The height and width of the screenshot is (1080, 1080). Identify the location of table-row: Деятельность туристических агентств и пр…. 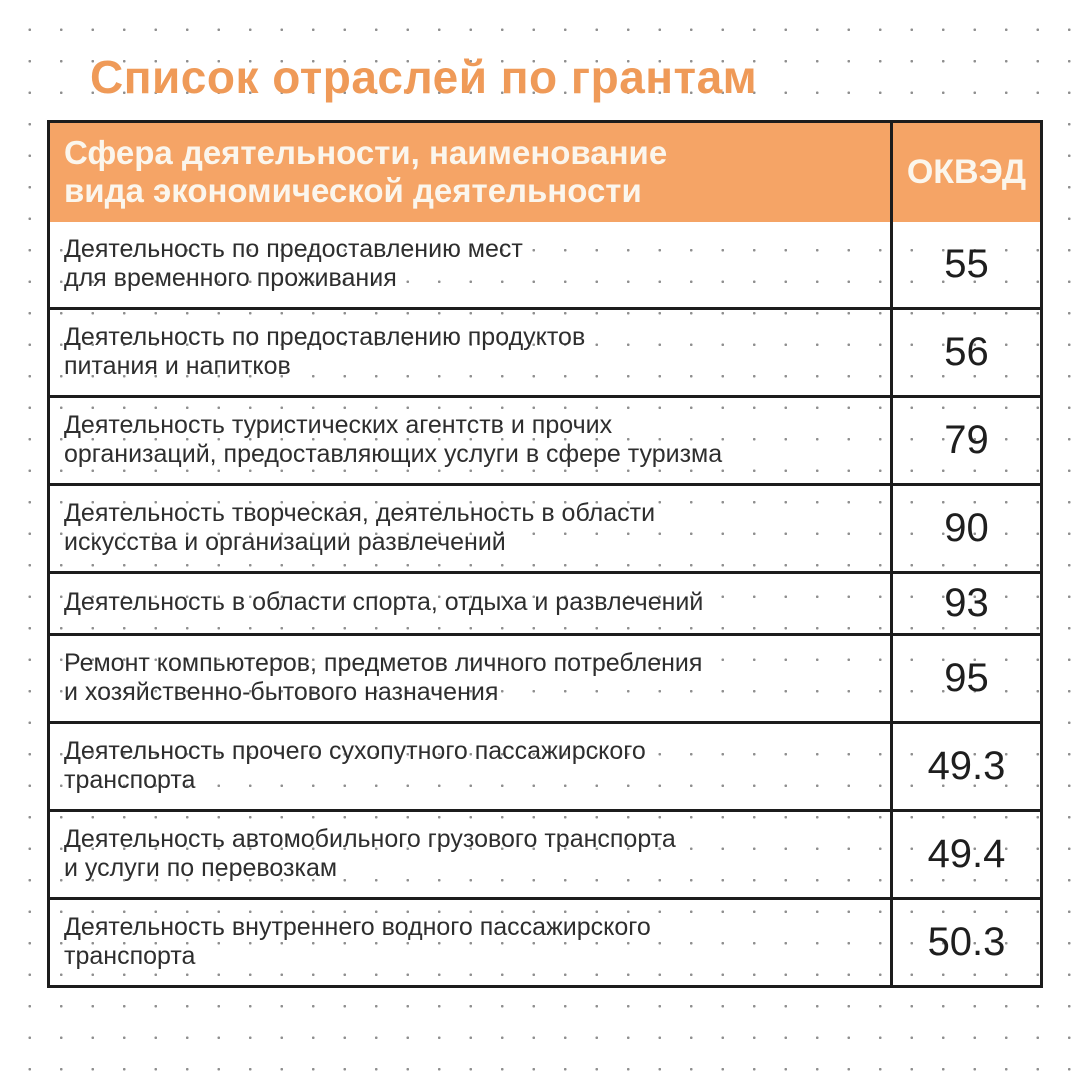
(545, 438).